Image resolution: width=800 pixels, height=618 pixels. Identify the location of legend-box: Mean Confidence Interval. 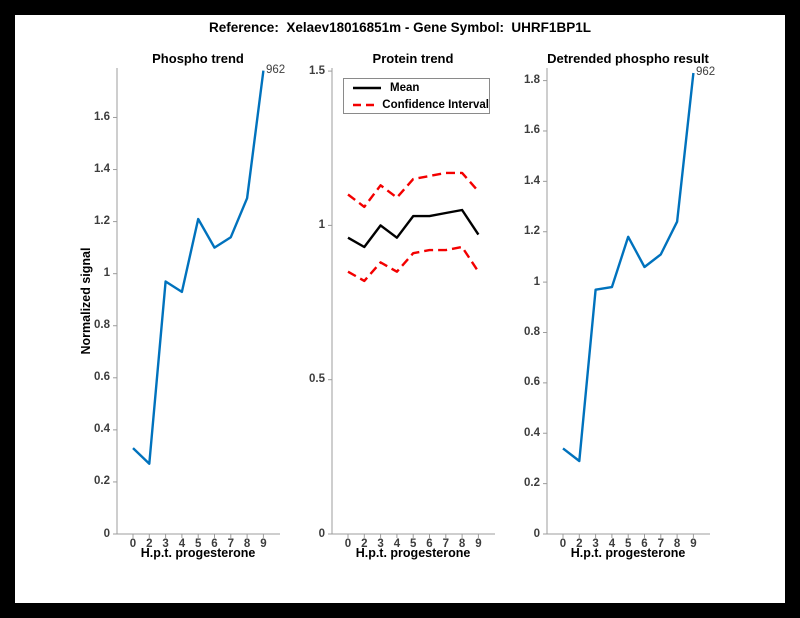
(416, 96).